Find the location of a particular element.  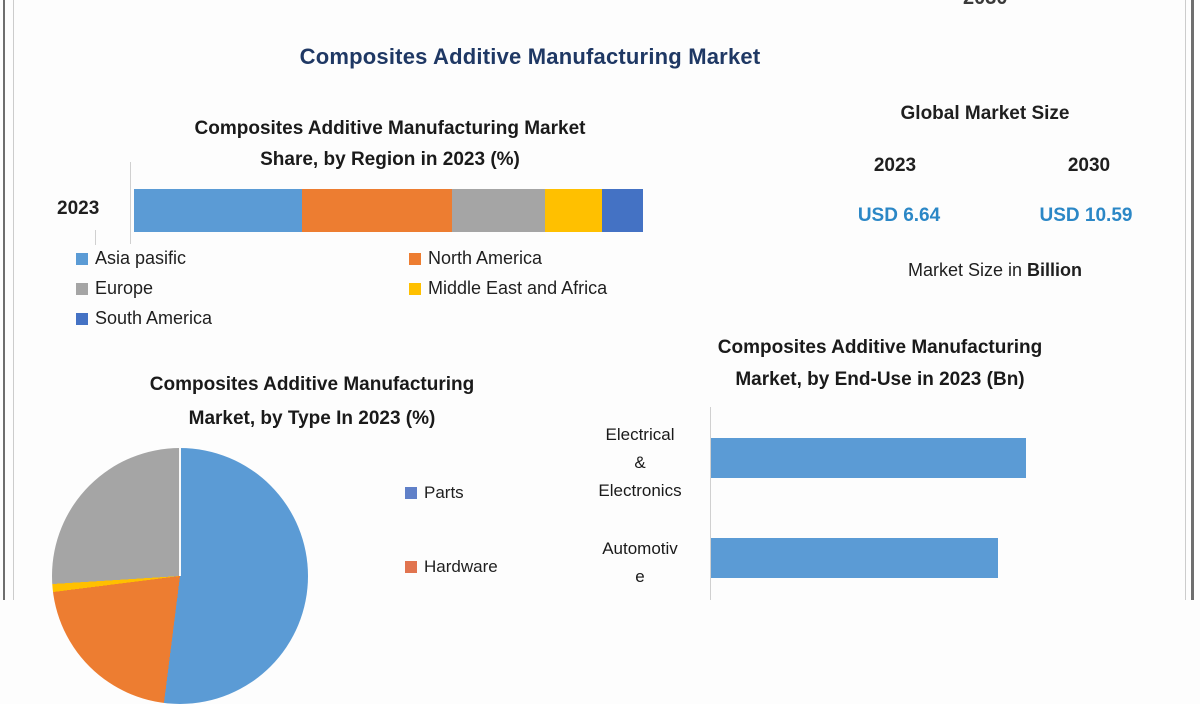

market-size-value-2023: USD 6.64 is located at coordinates (899, 215).